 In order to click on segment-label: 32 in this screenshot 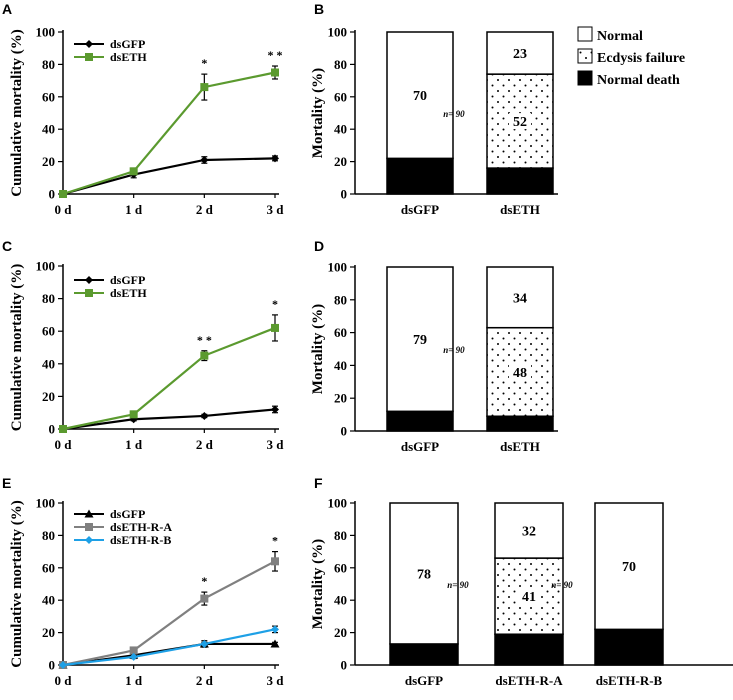, I will do `click(529, 532)`.